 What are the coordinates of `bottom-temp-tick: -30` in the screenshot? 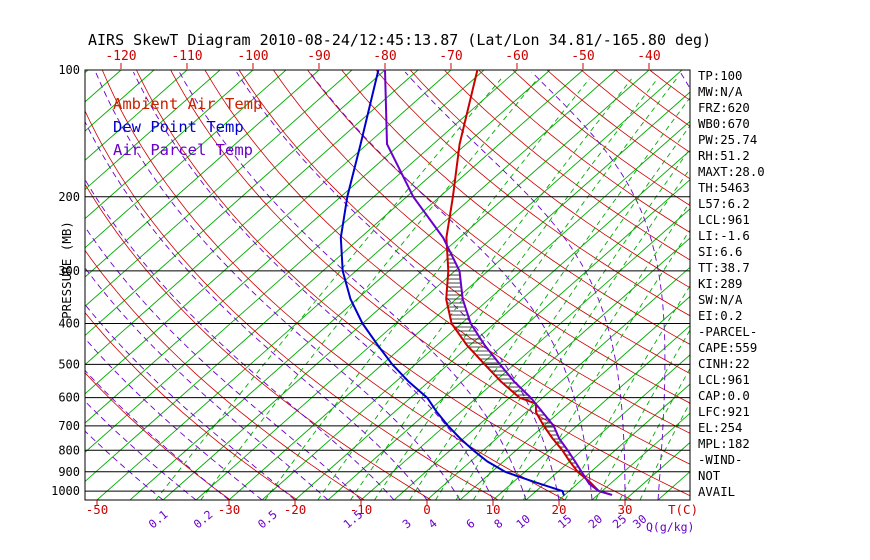 It's located at (229, 509).